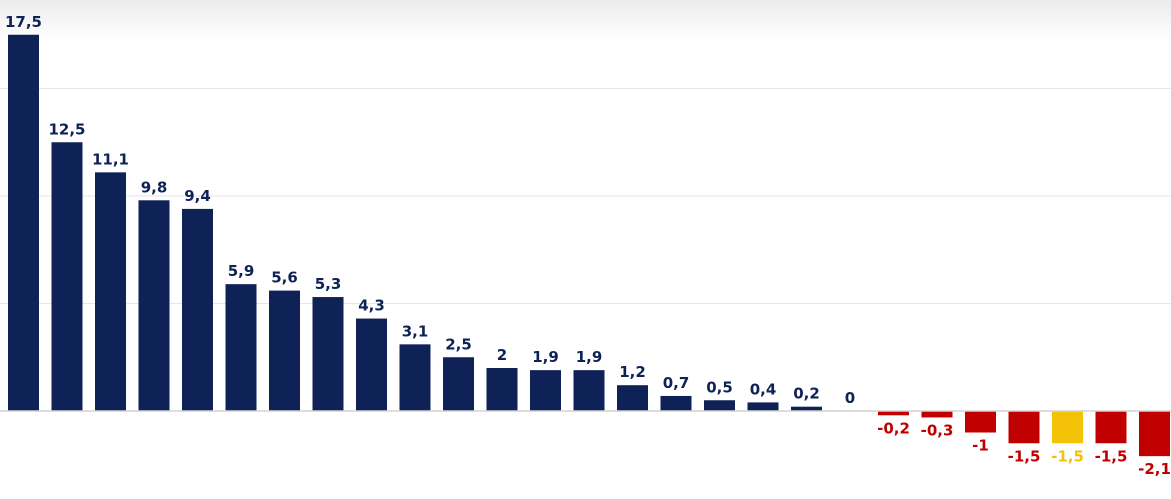  What do you see at coordinates (197, 196) in the screenshot?
I see `data-label: 9,4` at bounding box center [197, 196].